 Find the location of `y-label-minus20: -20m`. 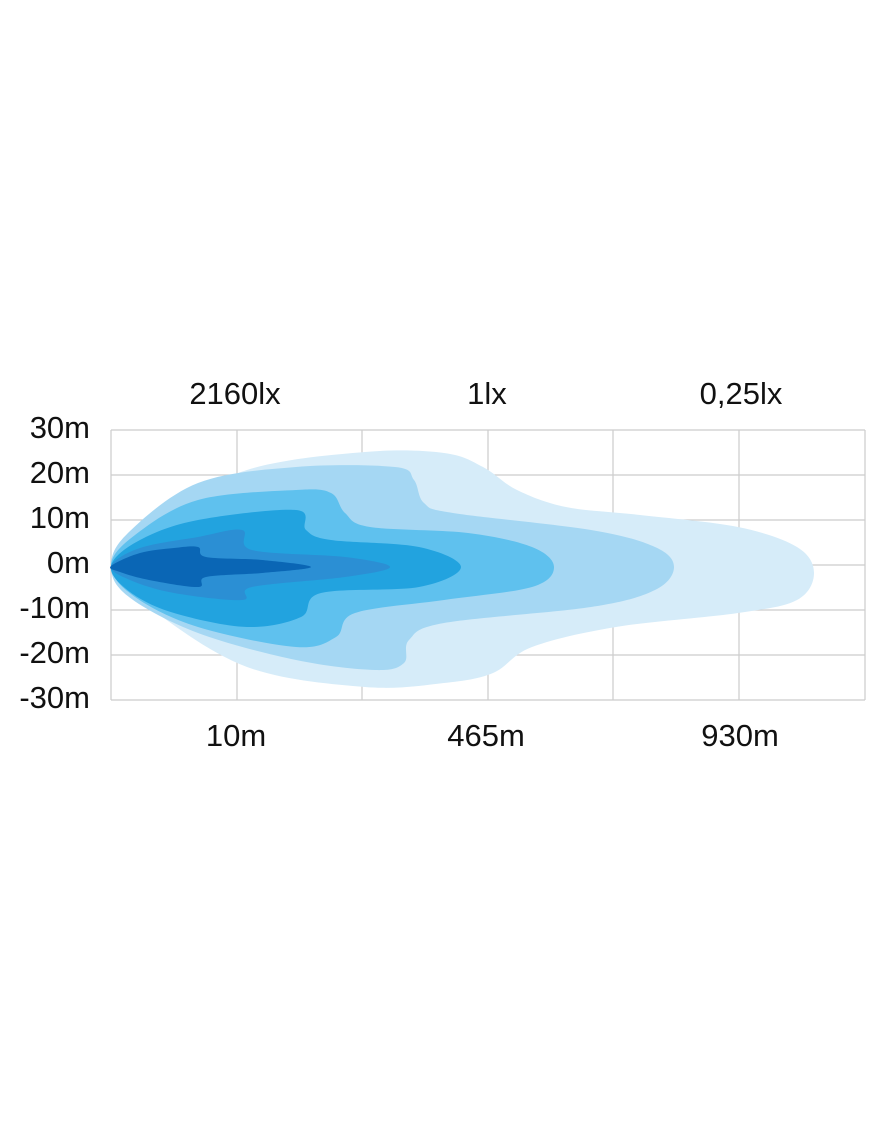

y-label-minus20: -20m is located at coordinates (54, 652).